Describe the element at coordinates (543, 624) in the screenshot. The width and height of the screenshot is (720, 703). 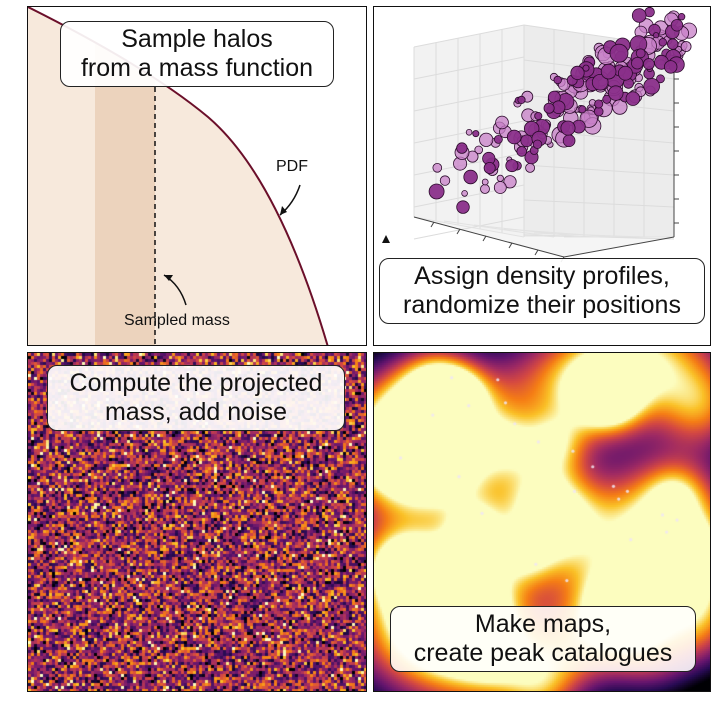
I see `caption-line: Make maps,` at that location.